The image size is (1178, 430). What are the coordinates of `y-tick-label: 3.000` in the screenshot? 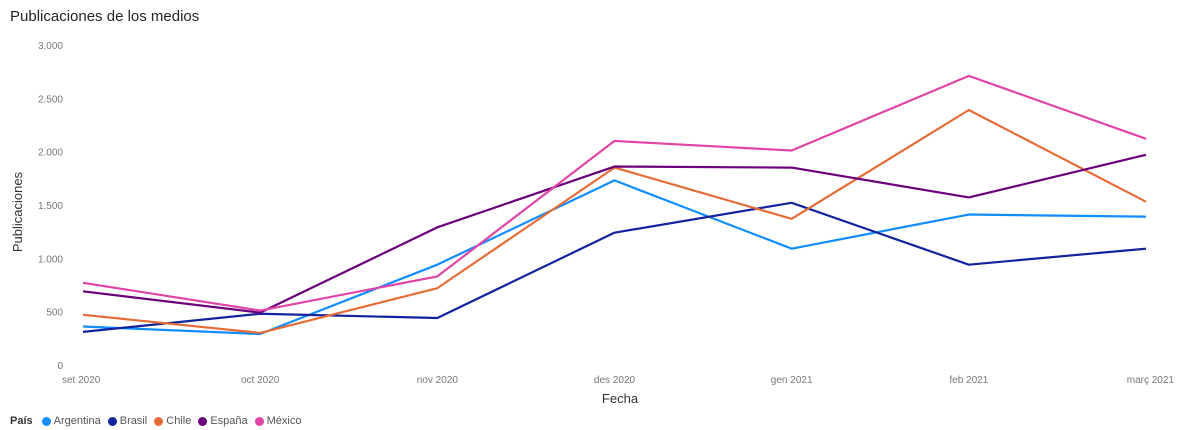 It's located at (50, 46).